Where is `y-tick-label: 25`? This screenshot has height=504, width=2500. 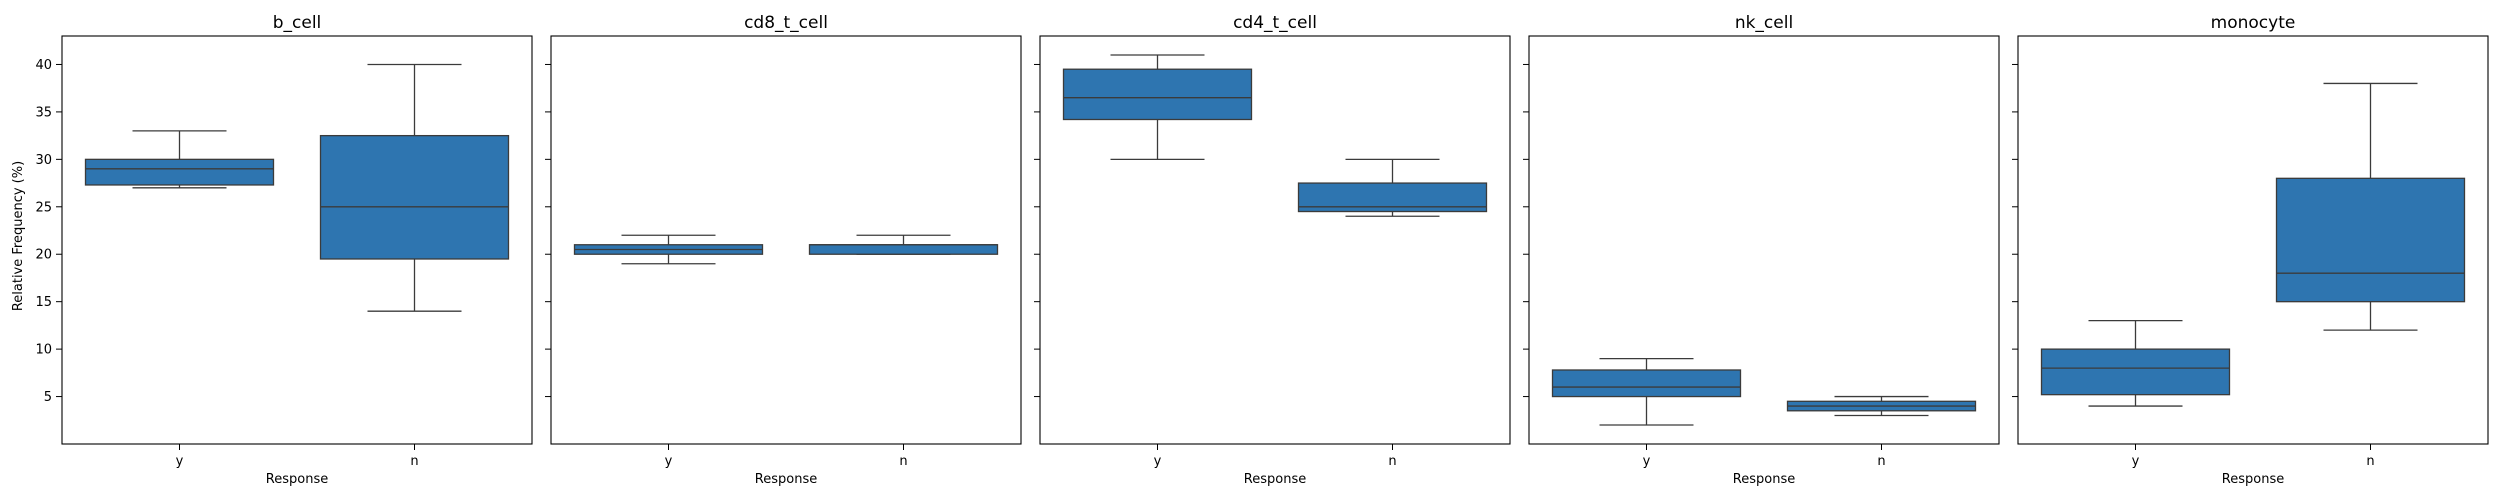
y-tick-label: 25 is located at coordinates (43, 207).